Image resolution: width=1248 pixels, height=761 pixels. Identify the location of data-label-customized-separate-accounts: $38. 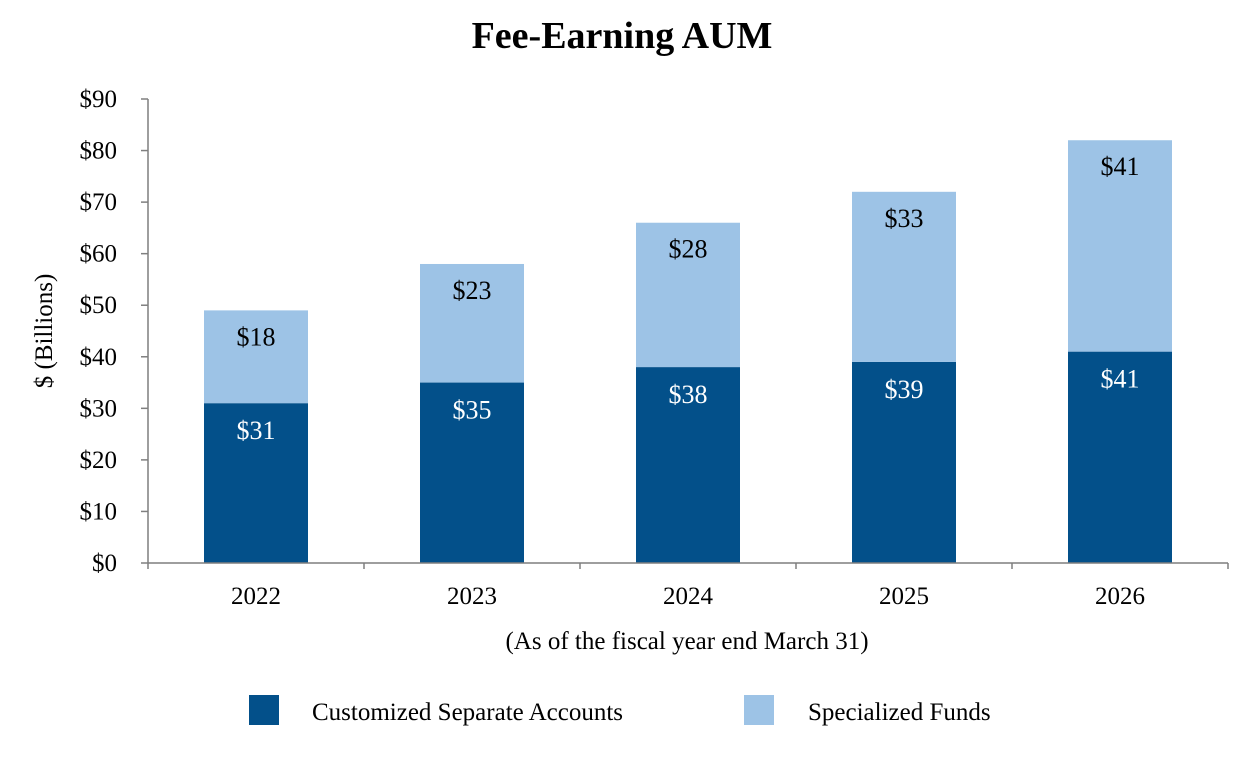
(688, 394).